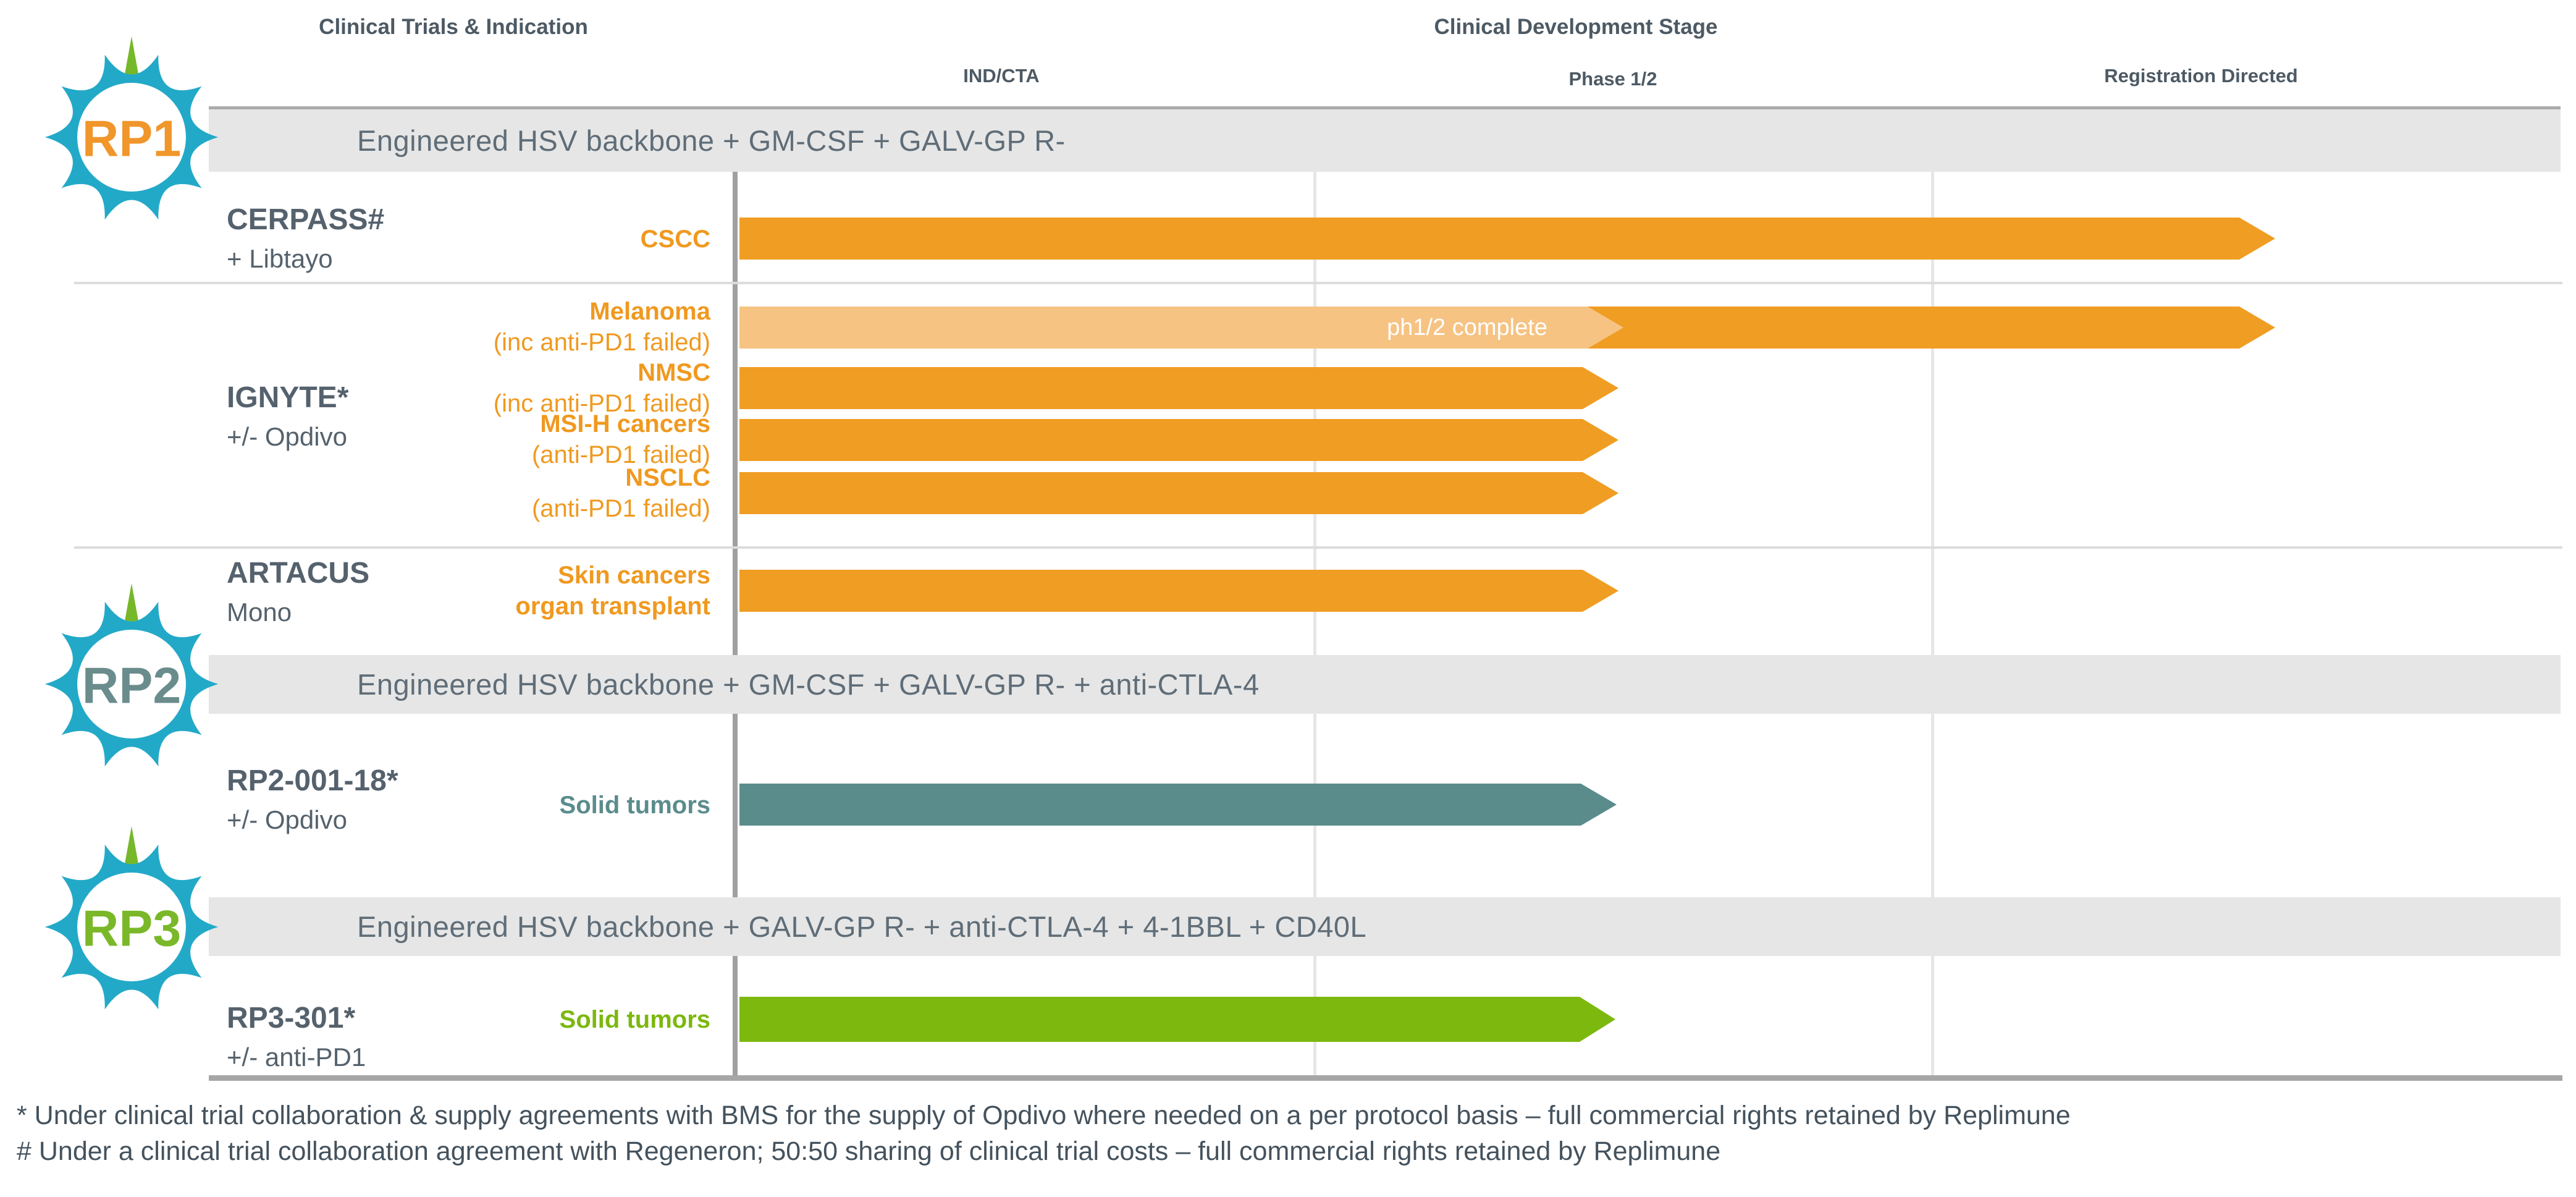  What do you see at coordinates (1932, 622) in the screenshot?
I see `stage-gridline-registration` at bounding box center [1932, 622].